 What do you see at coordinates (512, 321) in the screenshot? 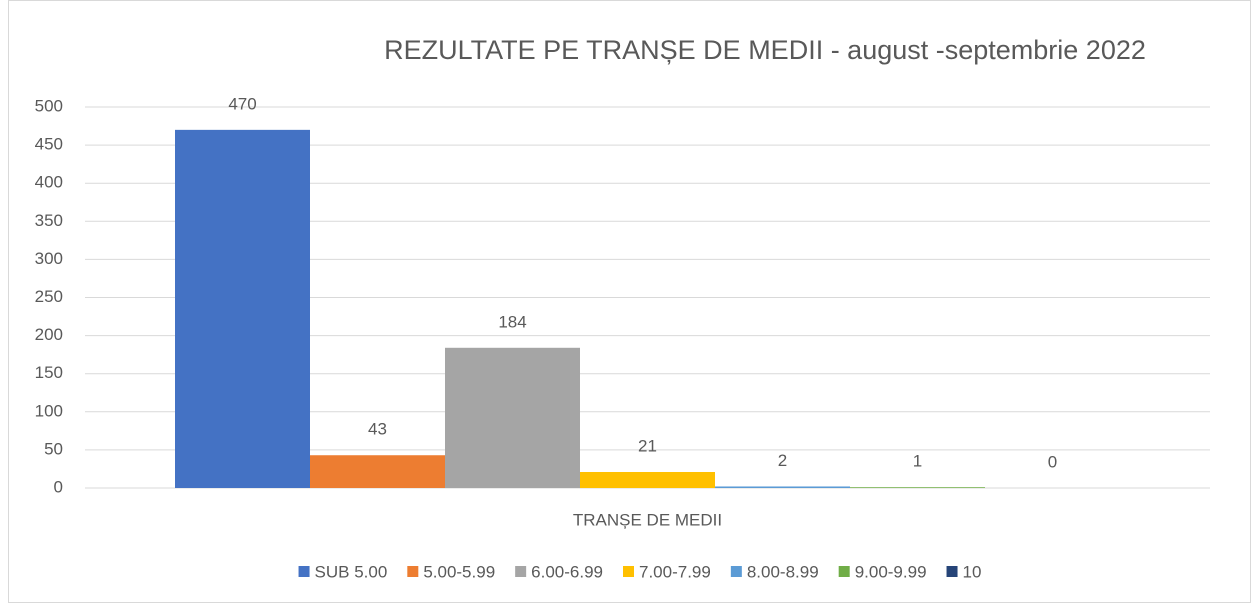
I see `data-label: 184` at bounding box center [512, 321].